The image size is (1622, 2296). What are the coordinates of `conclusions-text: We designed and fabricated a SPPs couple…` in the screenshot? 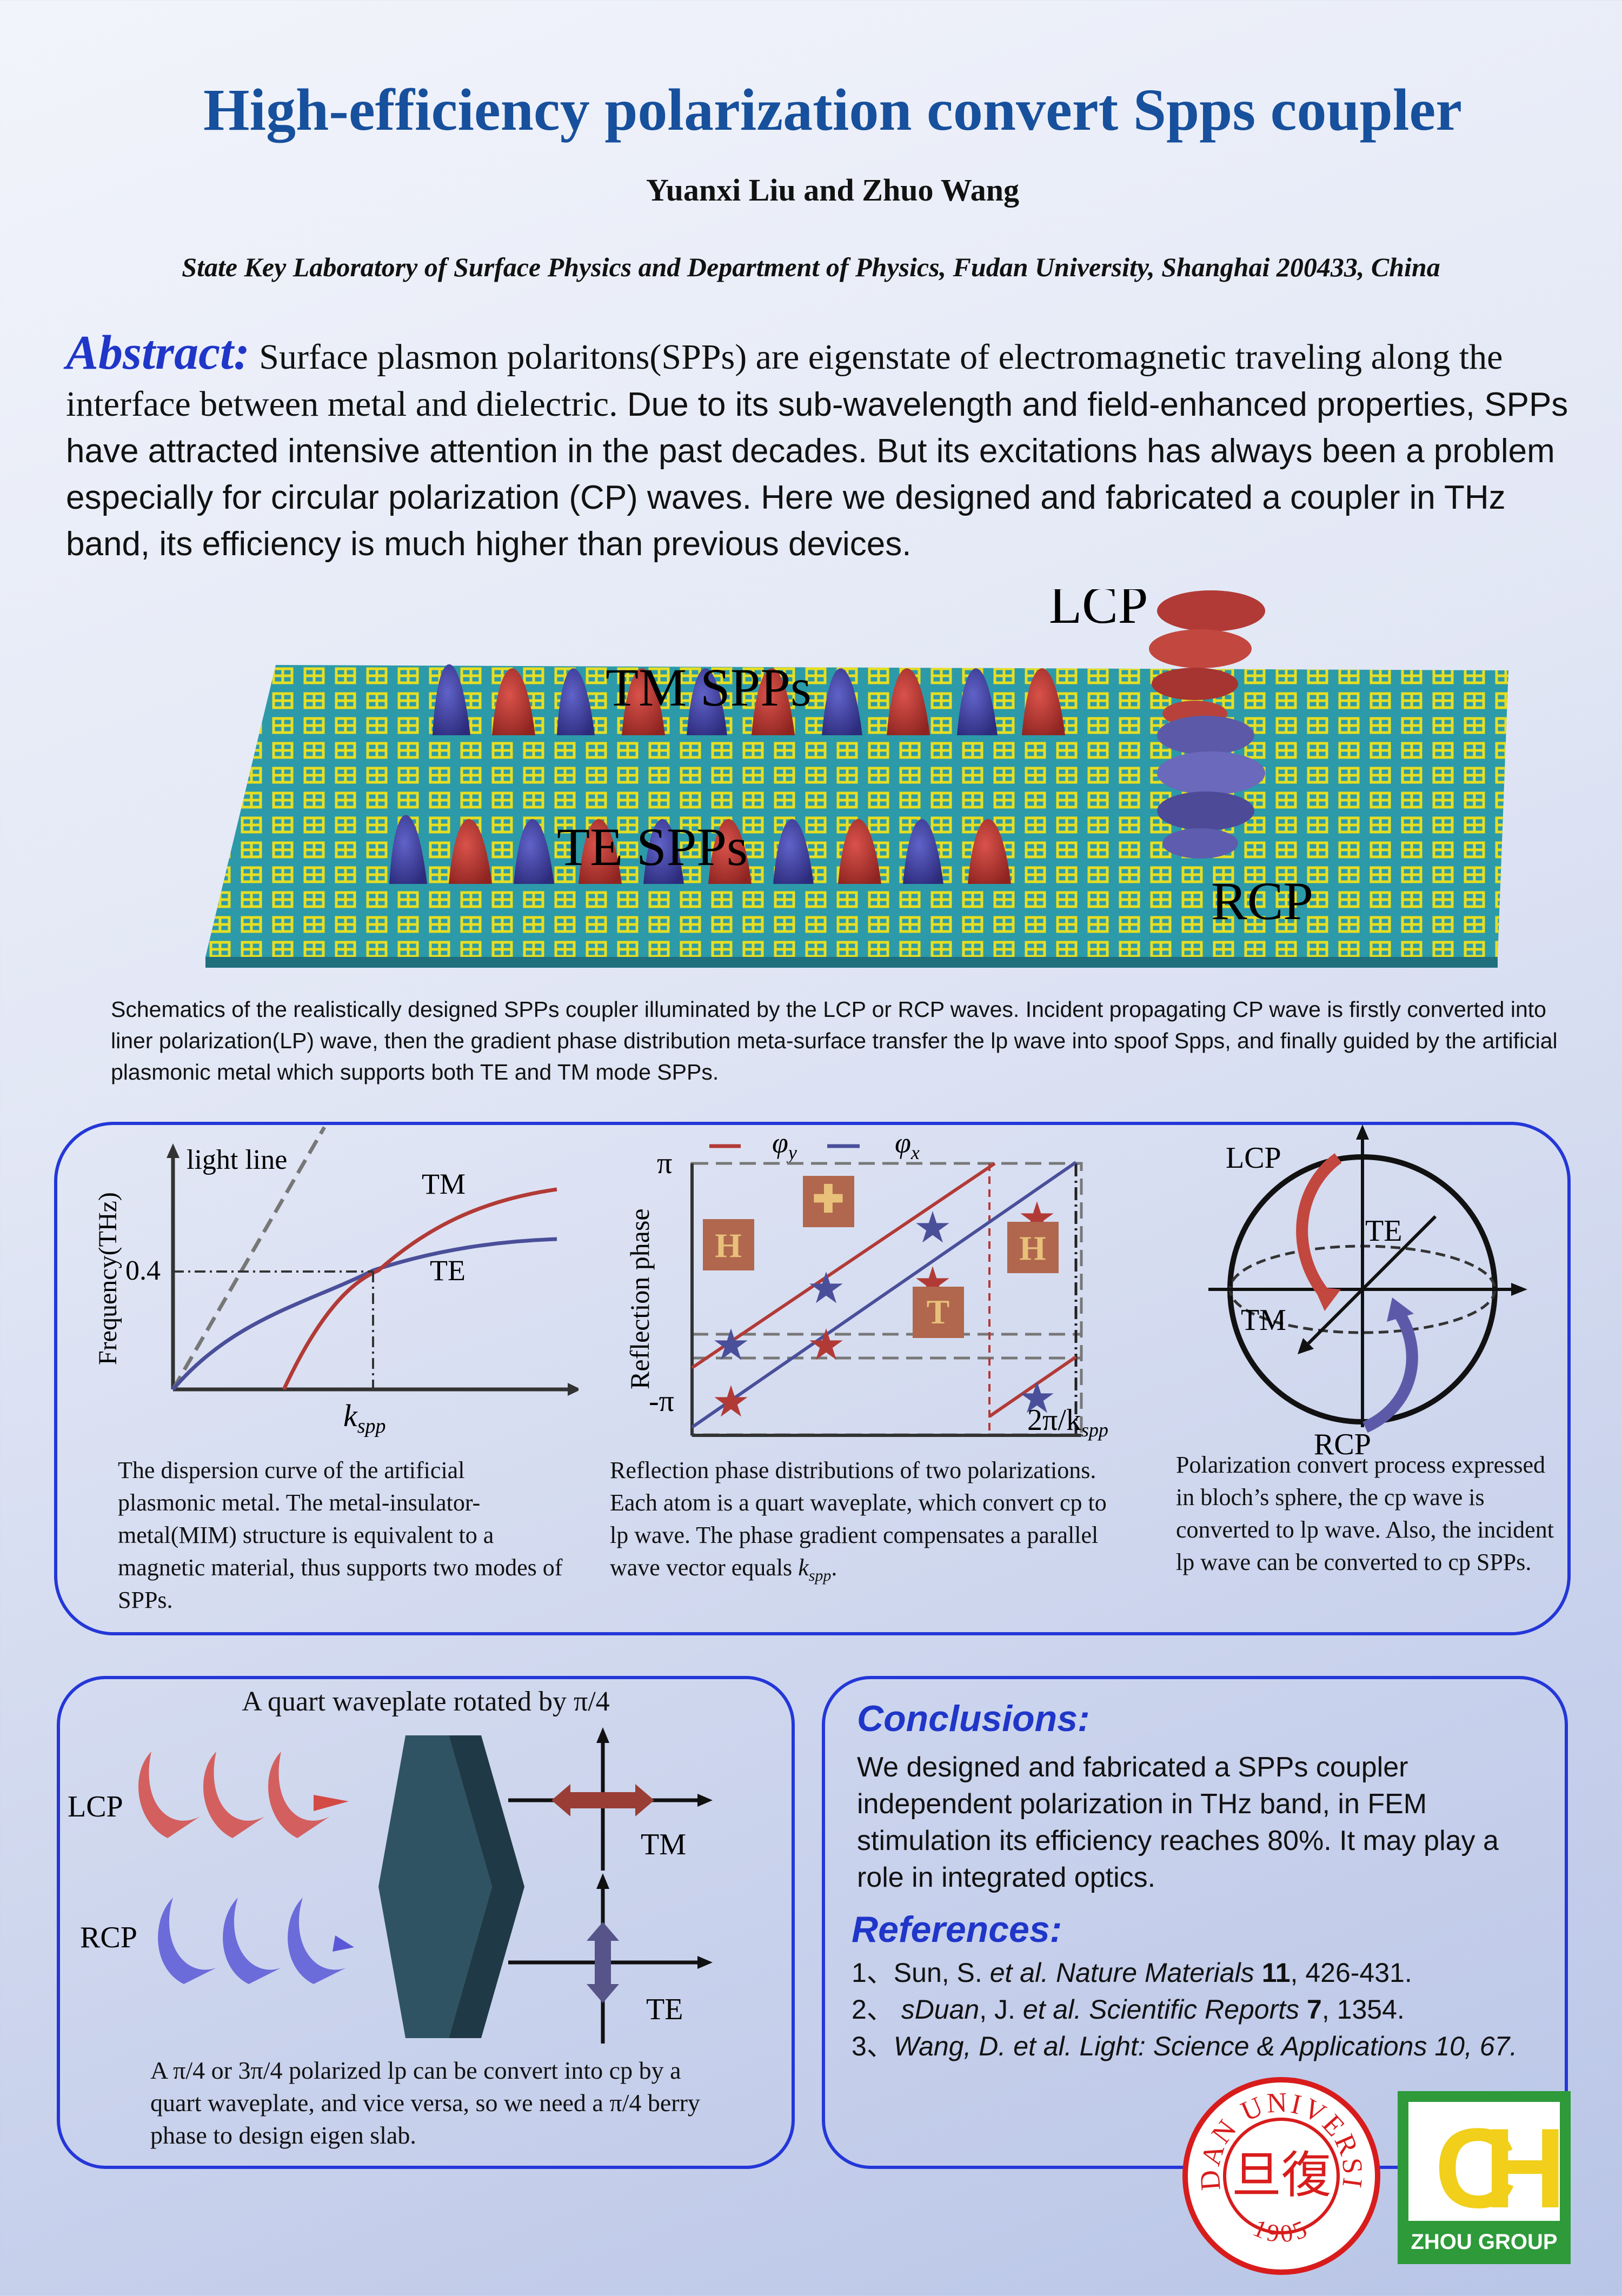 It's located at (1178, 1823).